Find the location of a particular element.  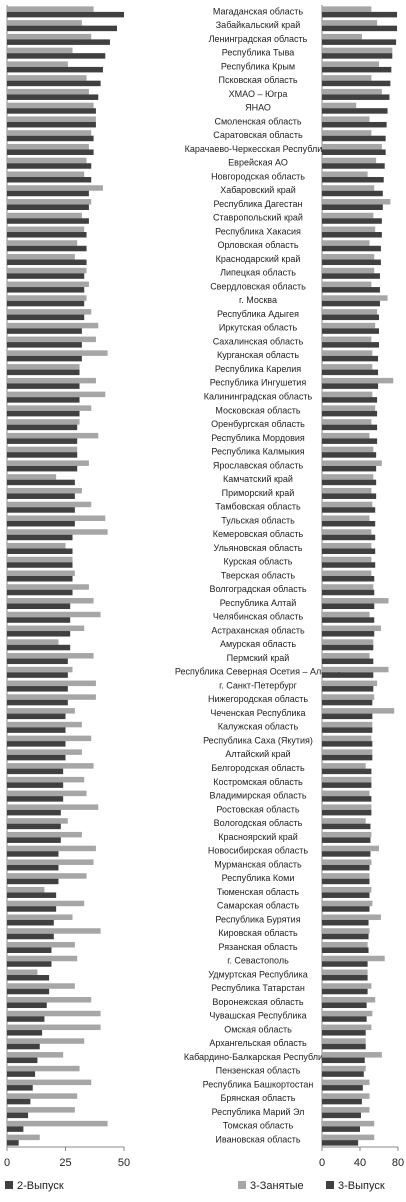

y-tick-label: Ленинградская область is located at coordinates (258, 39).